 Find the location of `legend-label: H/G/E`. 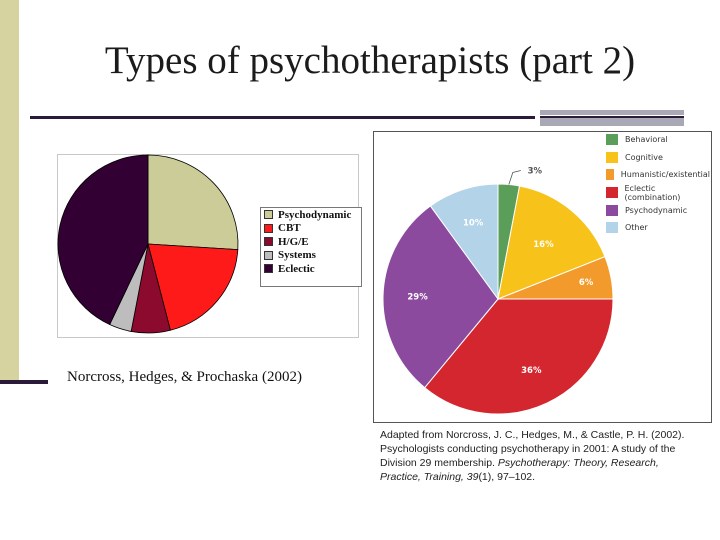

legend-label: H/G/E is located at coordinates (293, 241).